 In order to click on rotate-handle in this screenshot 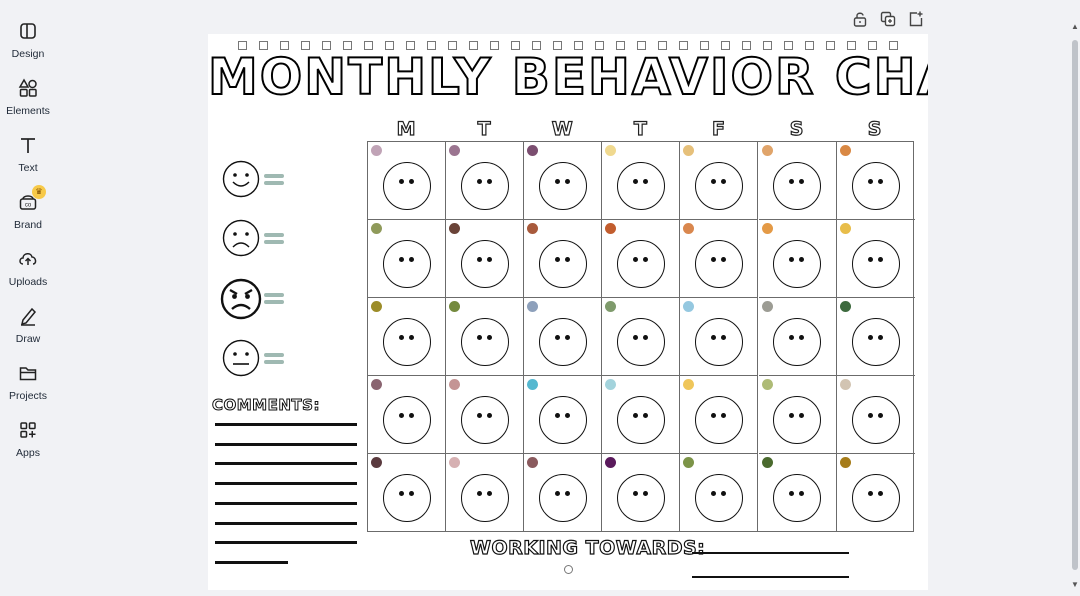, I will do `click(568, 569)`.